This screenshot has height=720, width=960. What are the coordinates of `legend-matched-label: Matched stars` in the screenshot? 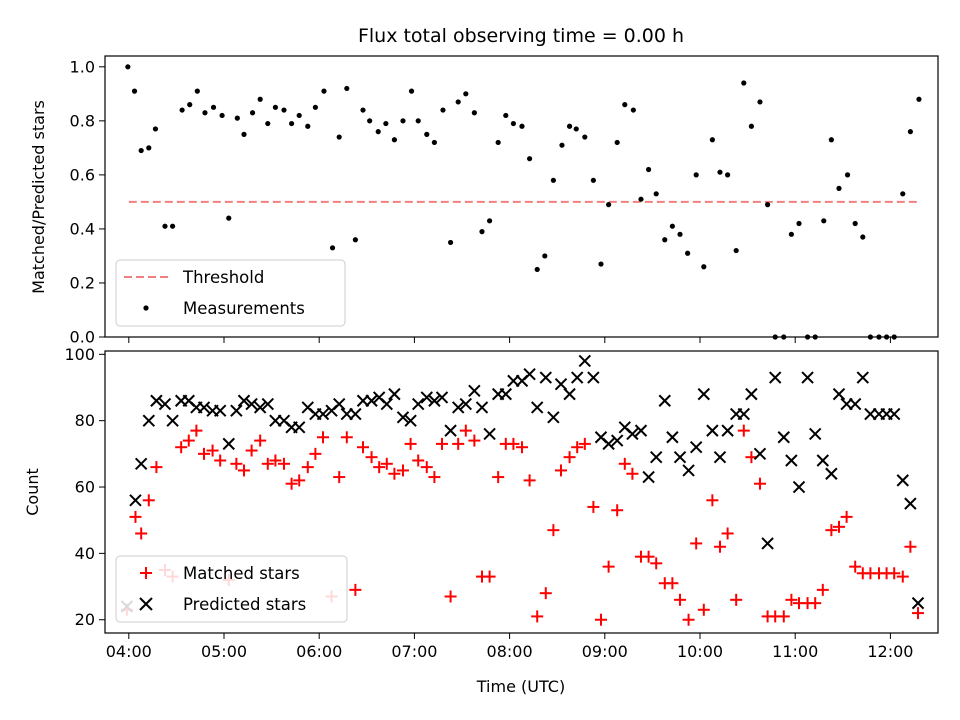 It's located at (241, 573).